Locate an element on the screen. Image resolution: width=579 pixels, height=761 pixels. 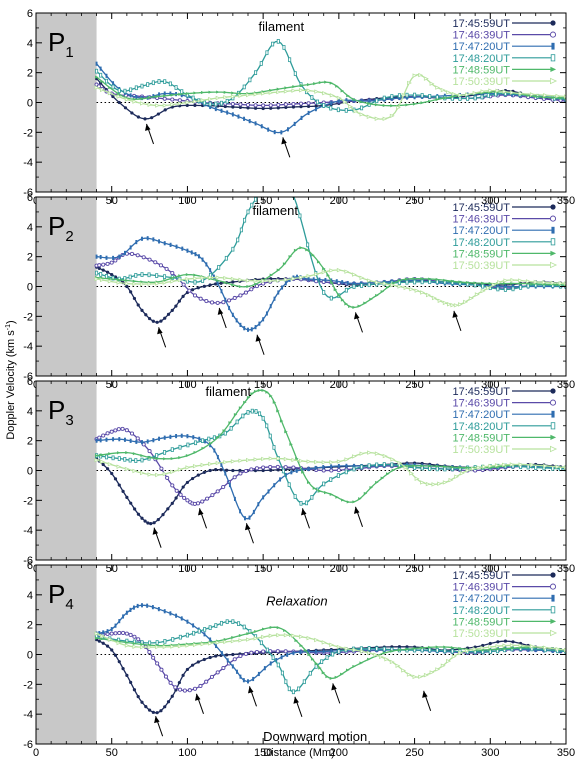
y-tick-label: 2 is located at coordinates (30, 74).